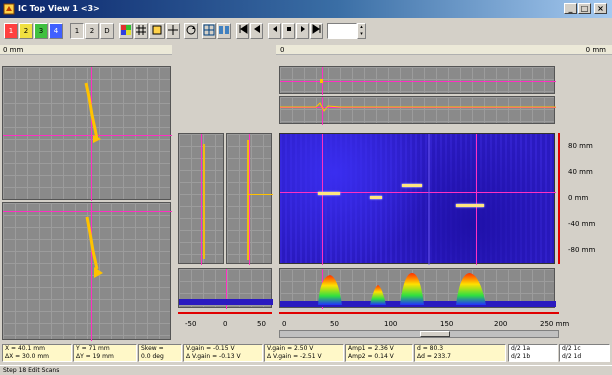  I want to click on side-trace, so click(248, 200).